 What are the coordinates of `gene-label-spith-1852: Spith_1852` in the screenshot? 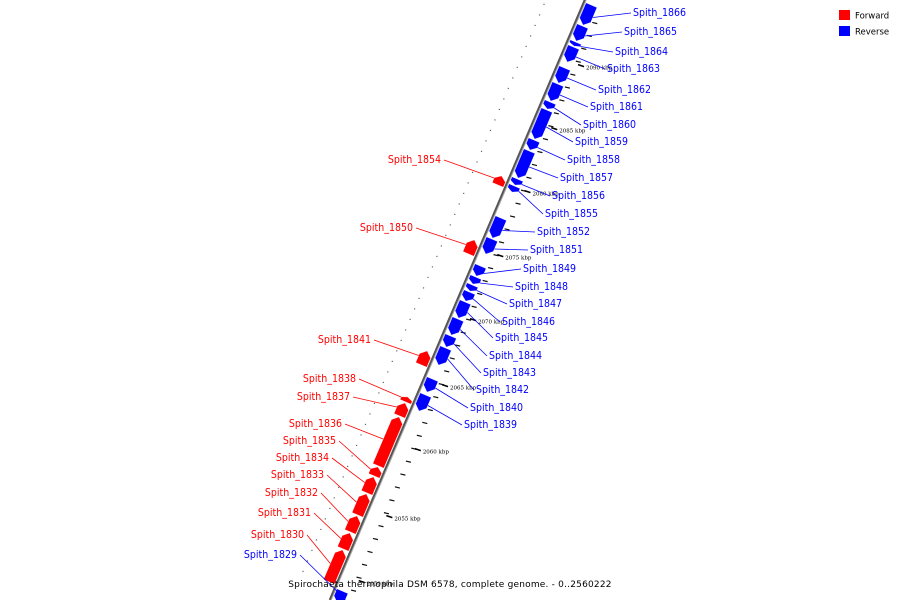 It's located at (563, 232).